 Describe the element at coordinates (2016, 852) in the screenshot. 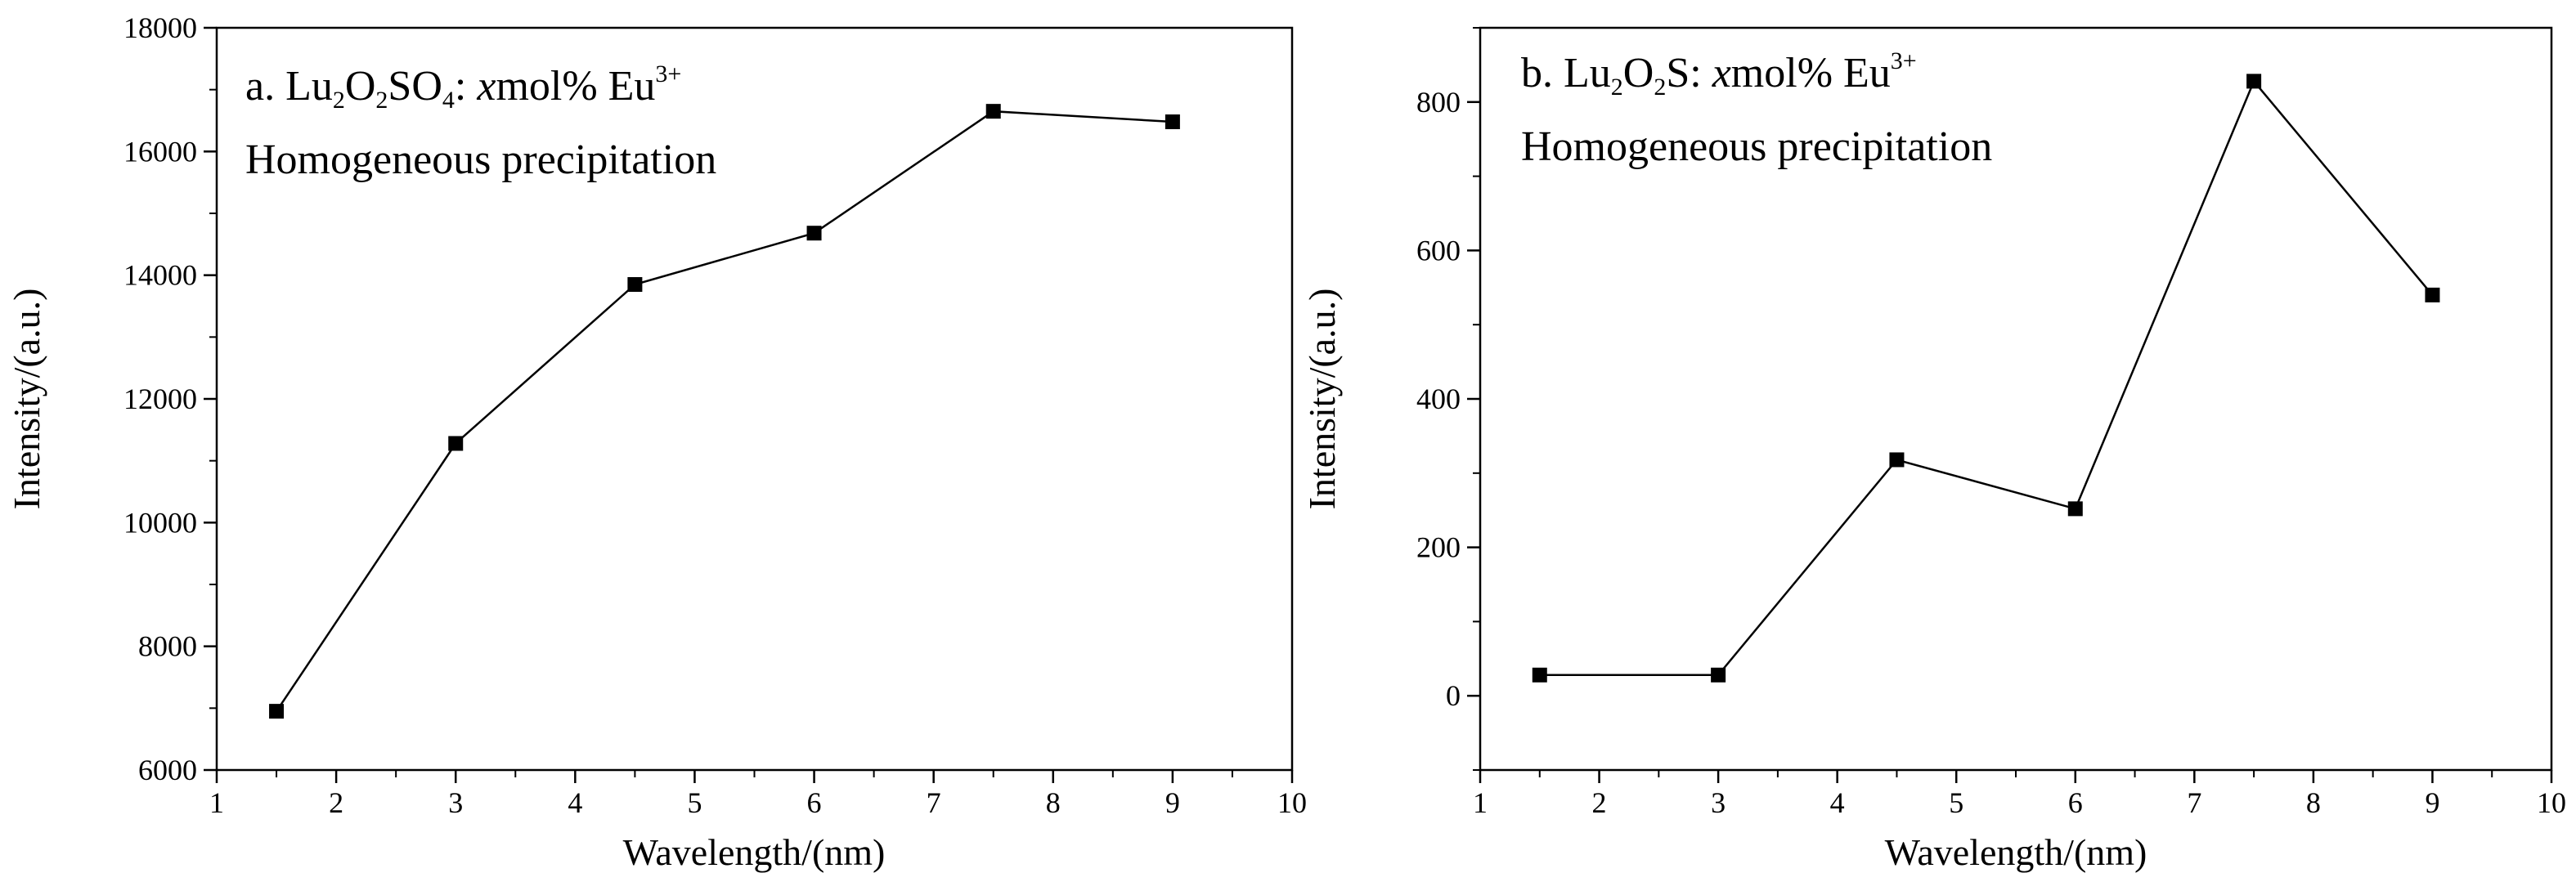

I see `chart-b-x-axis-title: Wavelength/(nm)` at that location.